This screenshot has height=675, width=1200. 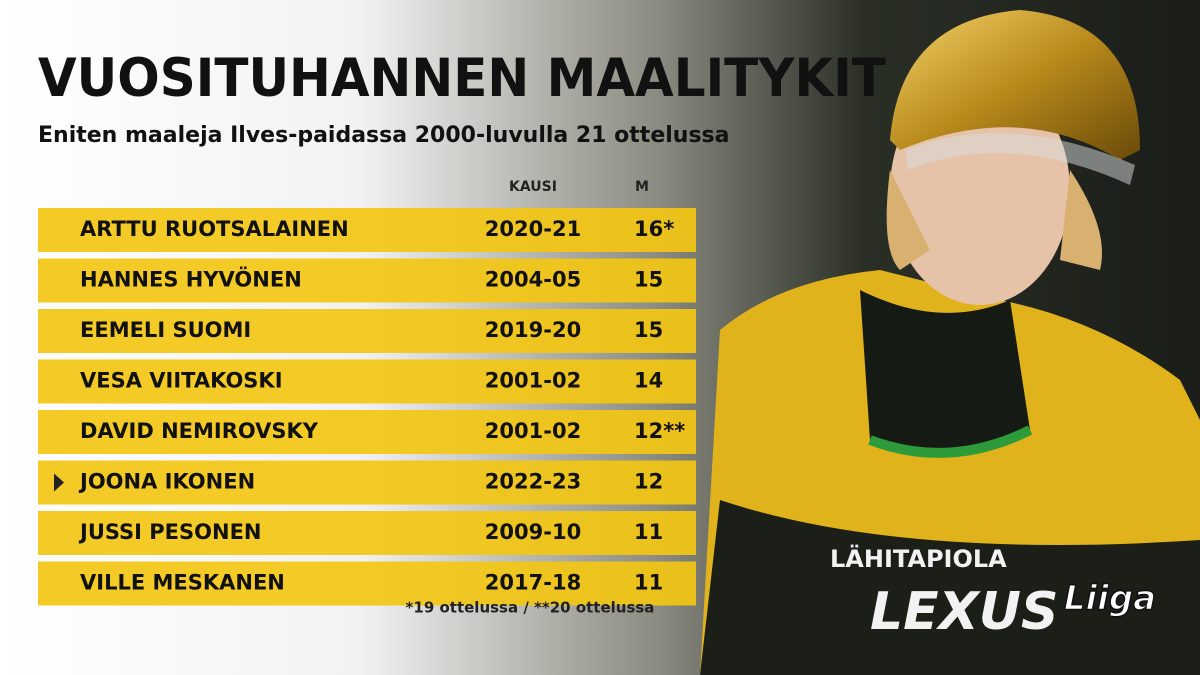 What do you see at coordinates (533, 187) in the screenshot?
I see `column-header: KAUSI` at bounding box center [533, 187].